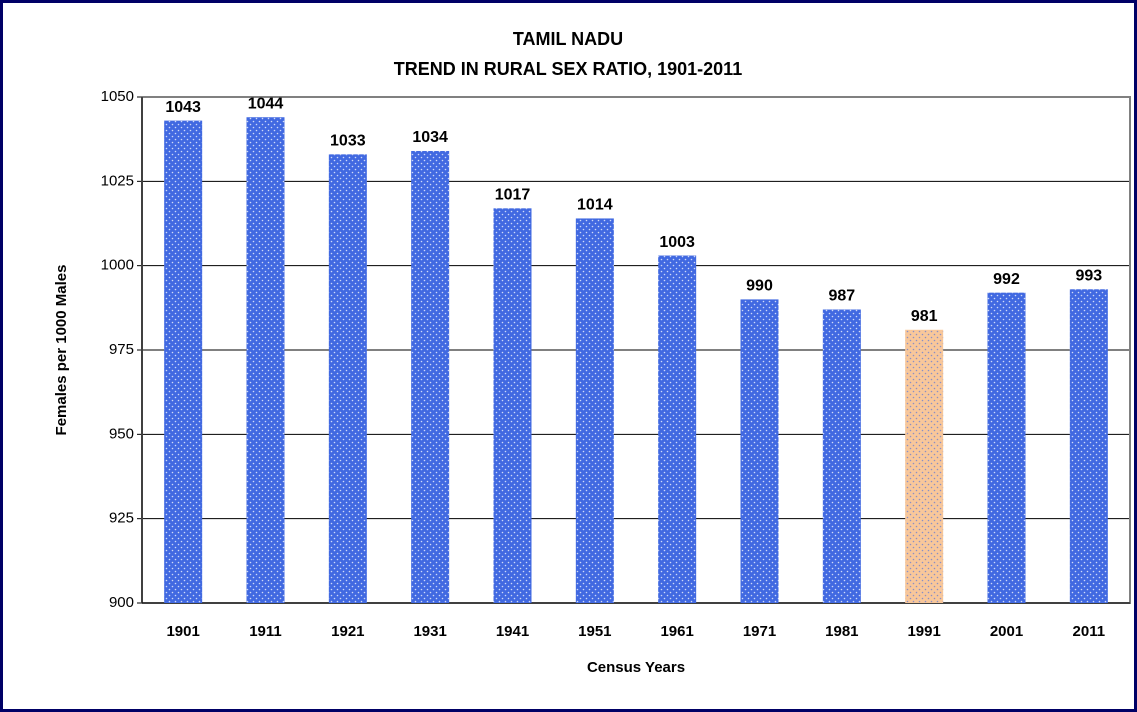 Image resolution: width=1137 pixels, height=712 pixels. I want to click on x-tick-label: 1911, so click(265, 631).